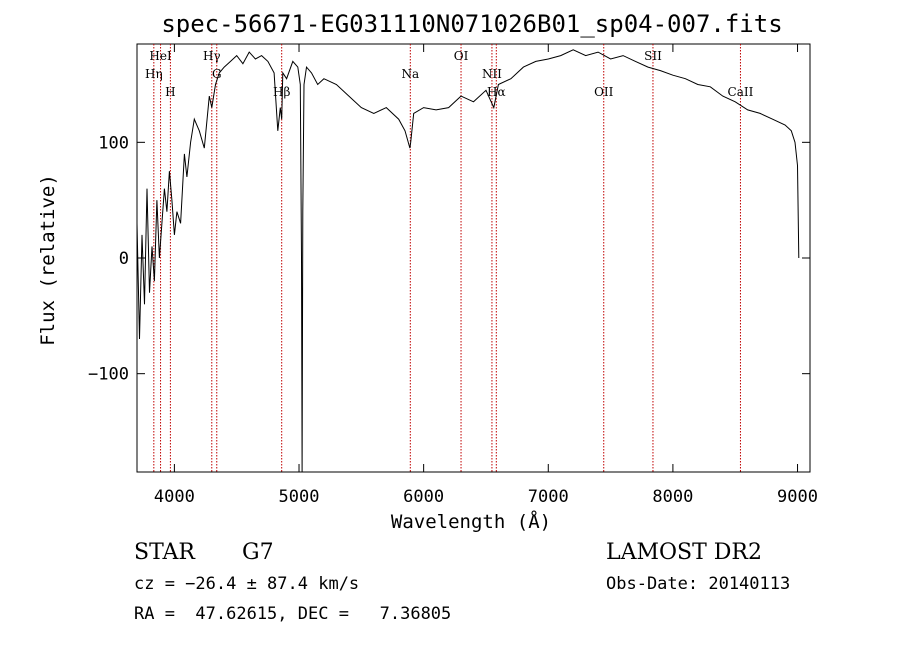 The height and width of the screenshot is (649, 900). What do you see at coordinates (217, 74) in the screenshot?
I see `line-marker-label: G` at bounding box center [217, 74].